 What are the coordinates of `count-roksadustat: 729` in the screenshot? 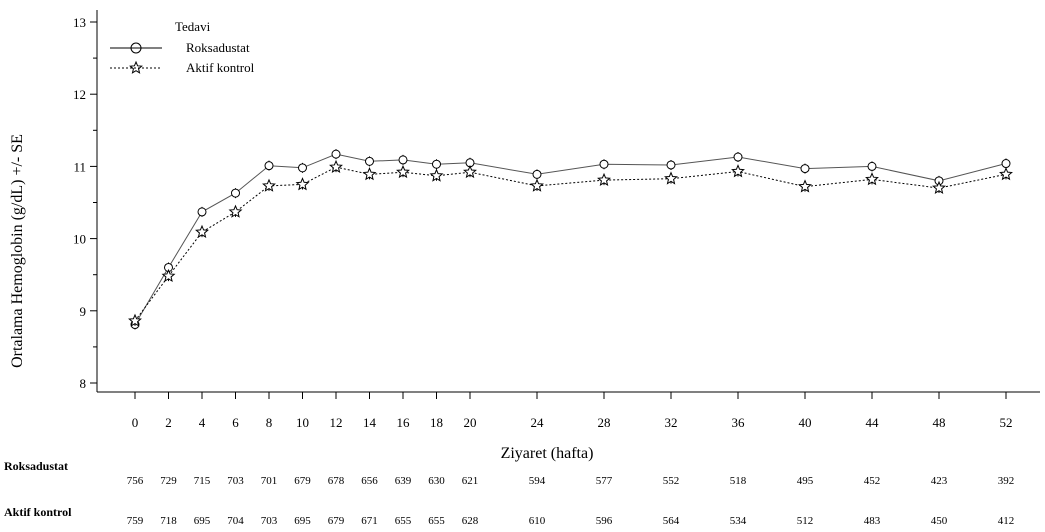 It's located at (168, 481).